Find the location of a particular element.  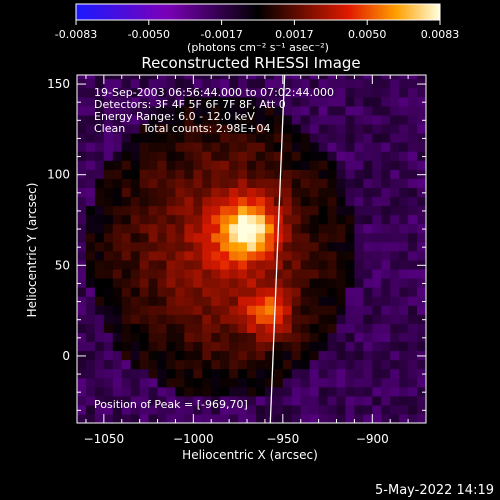

colorbar-tick-label: 0.0017 is located at coordinates (294, 34).